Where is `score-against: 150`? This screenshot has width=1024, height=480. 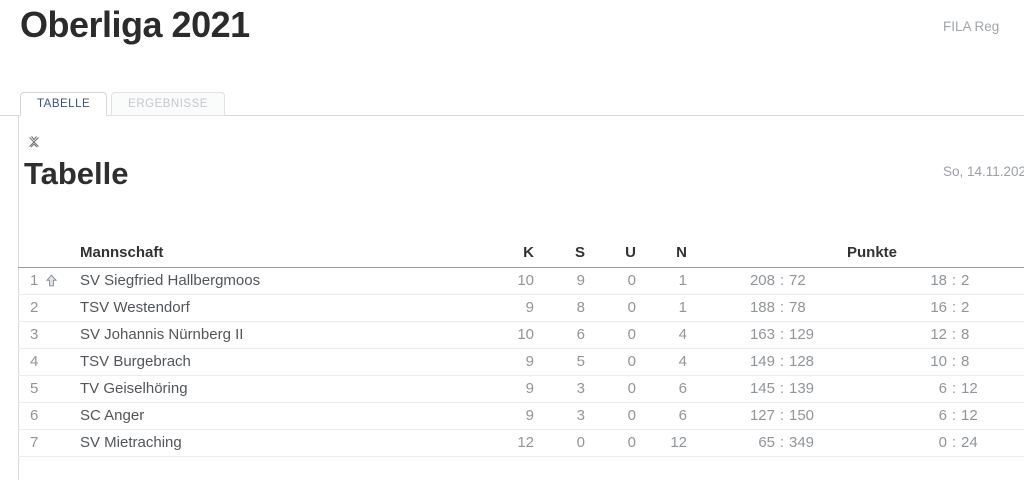 score-against: 150 is located at coordinates (802, 415).